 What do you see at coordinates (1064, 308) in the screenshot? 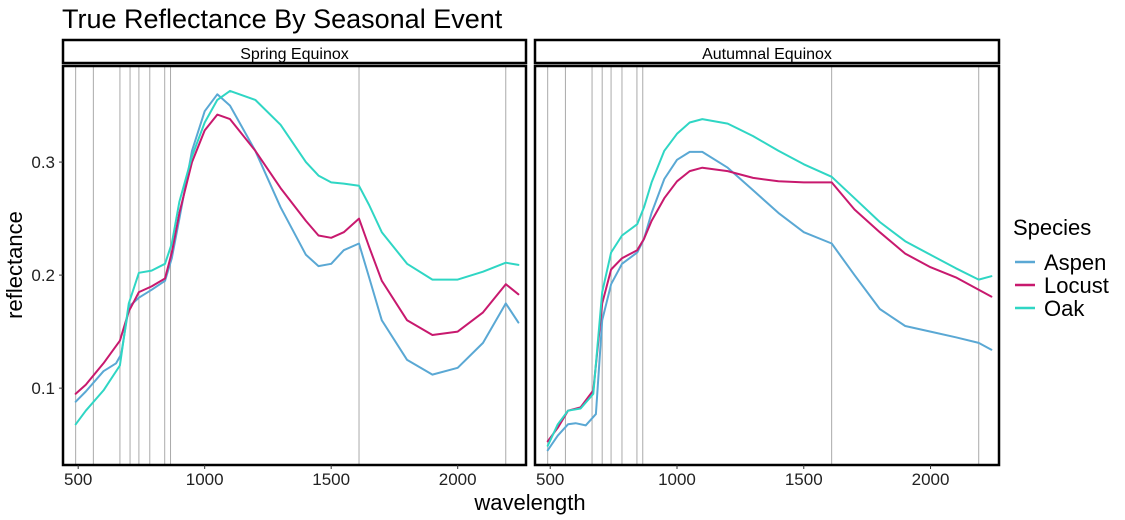
I see `legend-label: Oak` at bounding box center [1064, 308].